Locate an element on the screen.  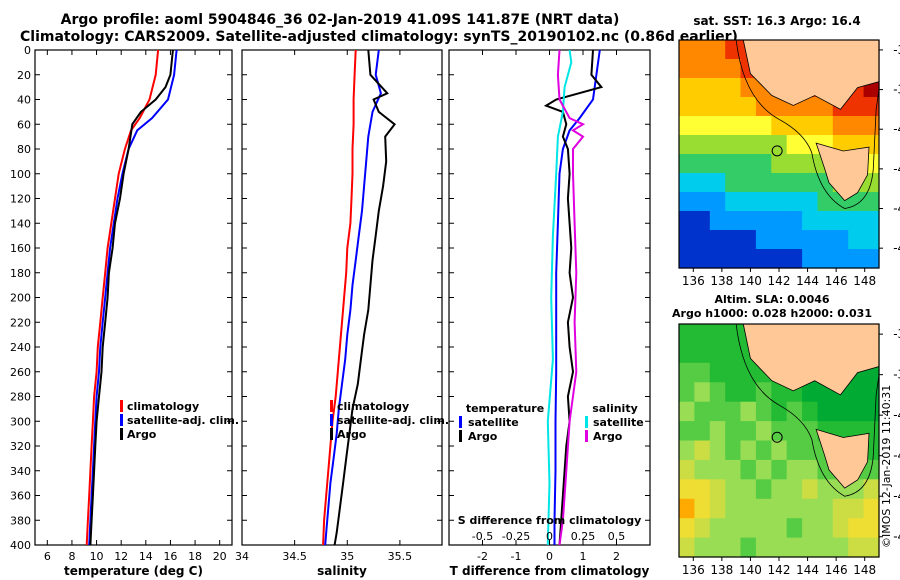
sla-map-title-line1: Altim. SLA: 0.0046 is located at coordinates (771, 299).